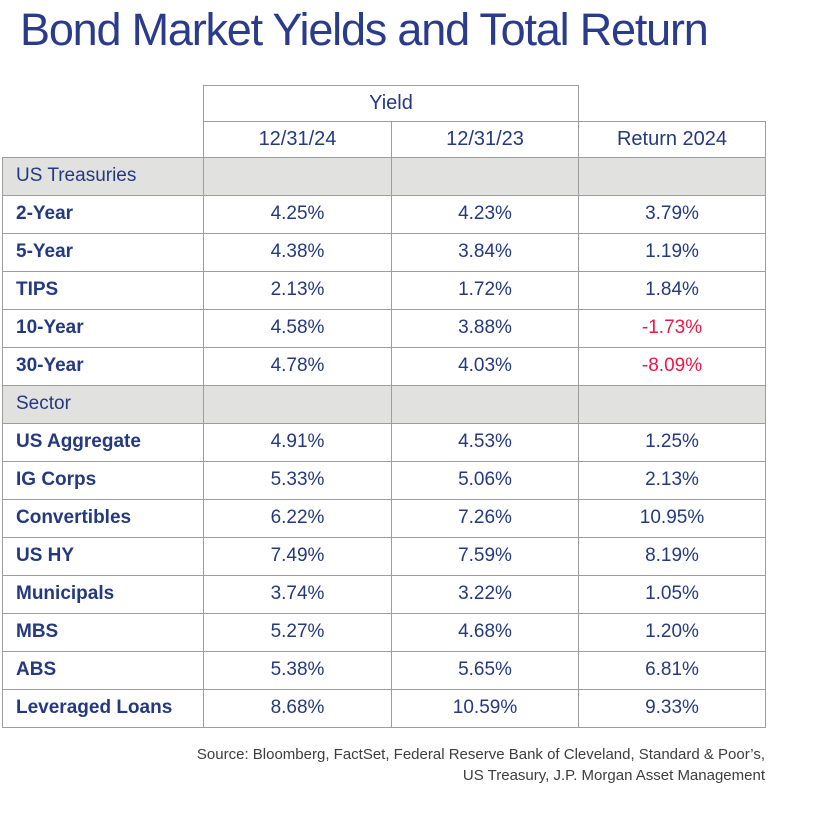 This screenshot has width=838, height=824. What do you see at coordinates (297, 556) in the screenshot?
I see `yield-24-cell: 7.49%` at bounding box center [297, 556].